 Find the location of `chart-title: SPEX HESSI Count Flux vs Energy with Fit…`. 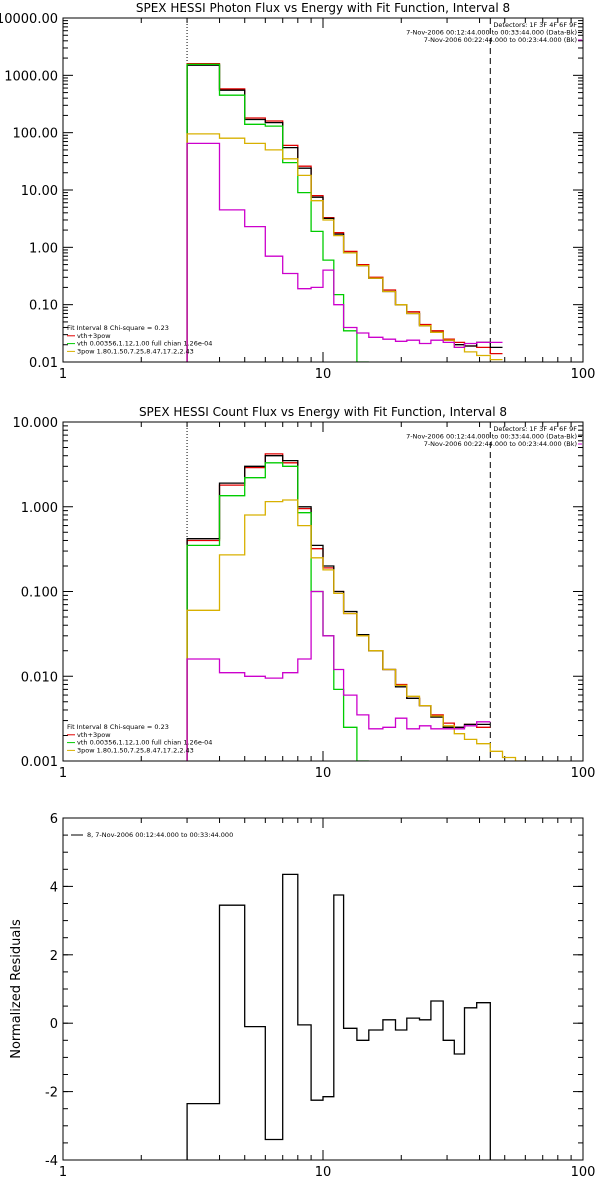

chart-title: SPEX HESSI Count Flux vs Energy with Fit… is located at coordinates (323, 412).